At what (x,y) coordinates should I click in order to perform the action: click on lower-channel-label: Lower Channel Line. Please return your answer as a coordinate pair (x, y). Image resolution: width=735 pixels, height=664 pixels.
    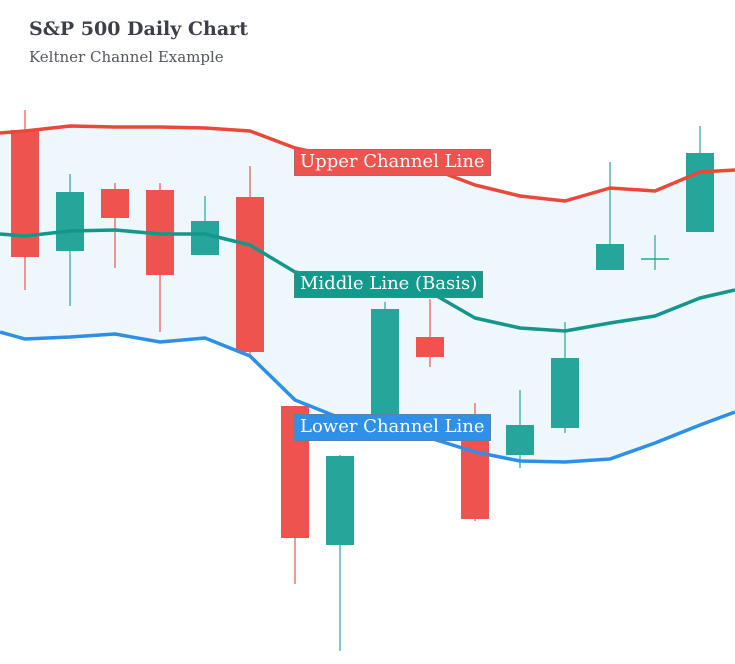
    Looking at the image, I should click on (392, 427).